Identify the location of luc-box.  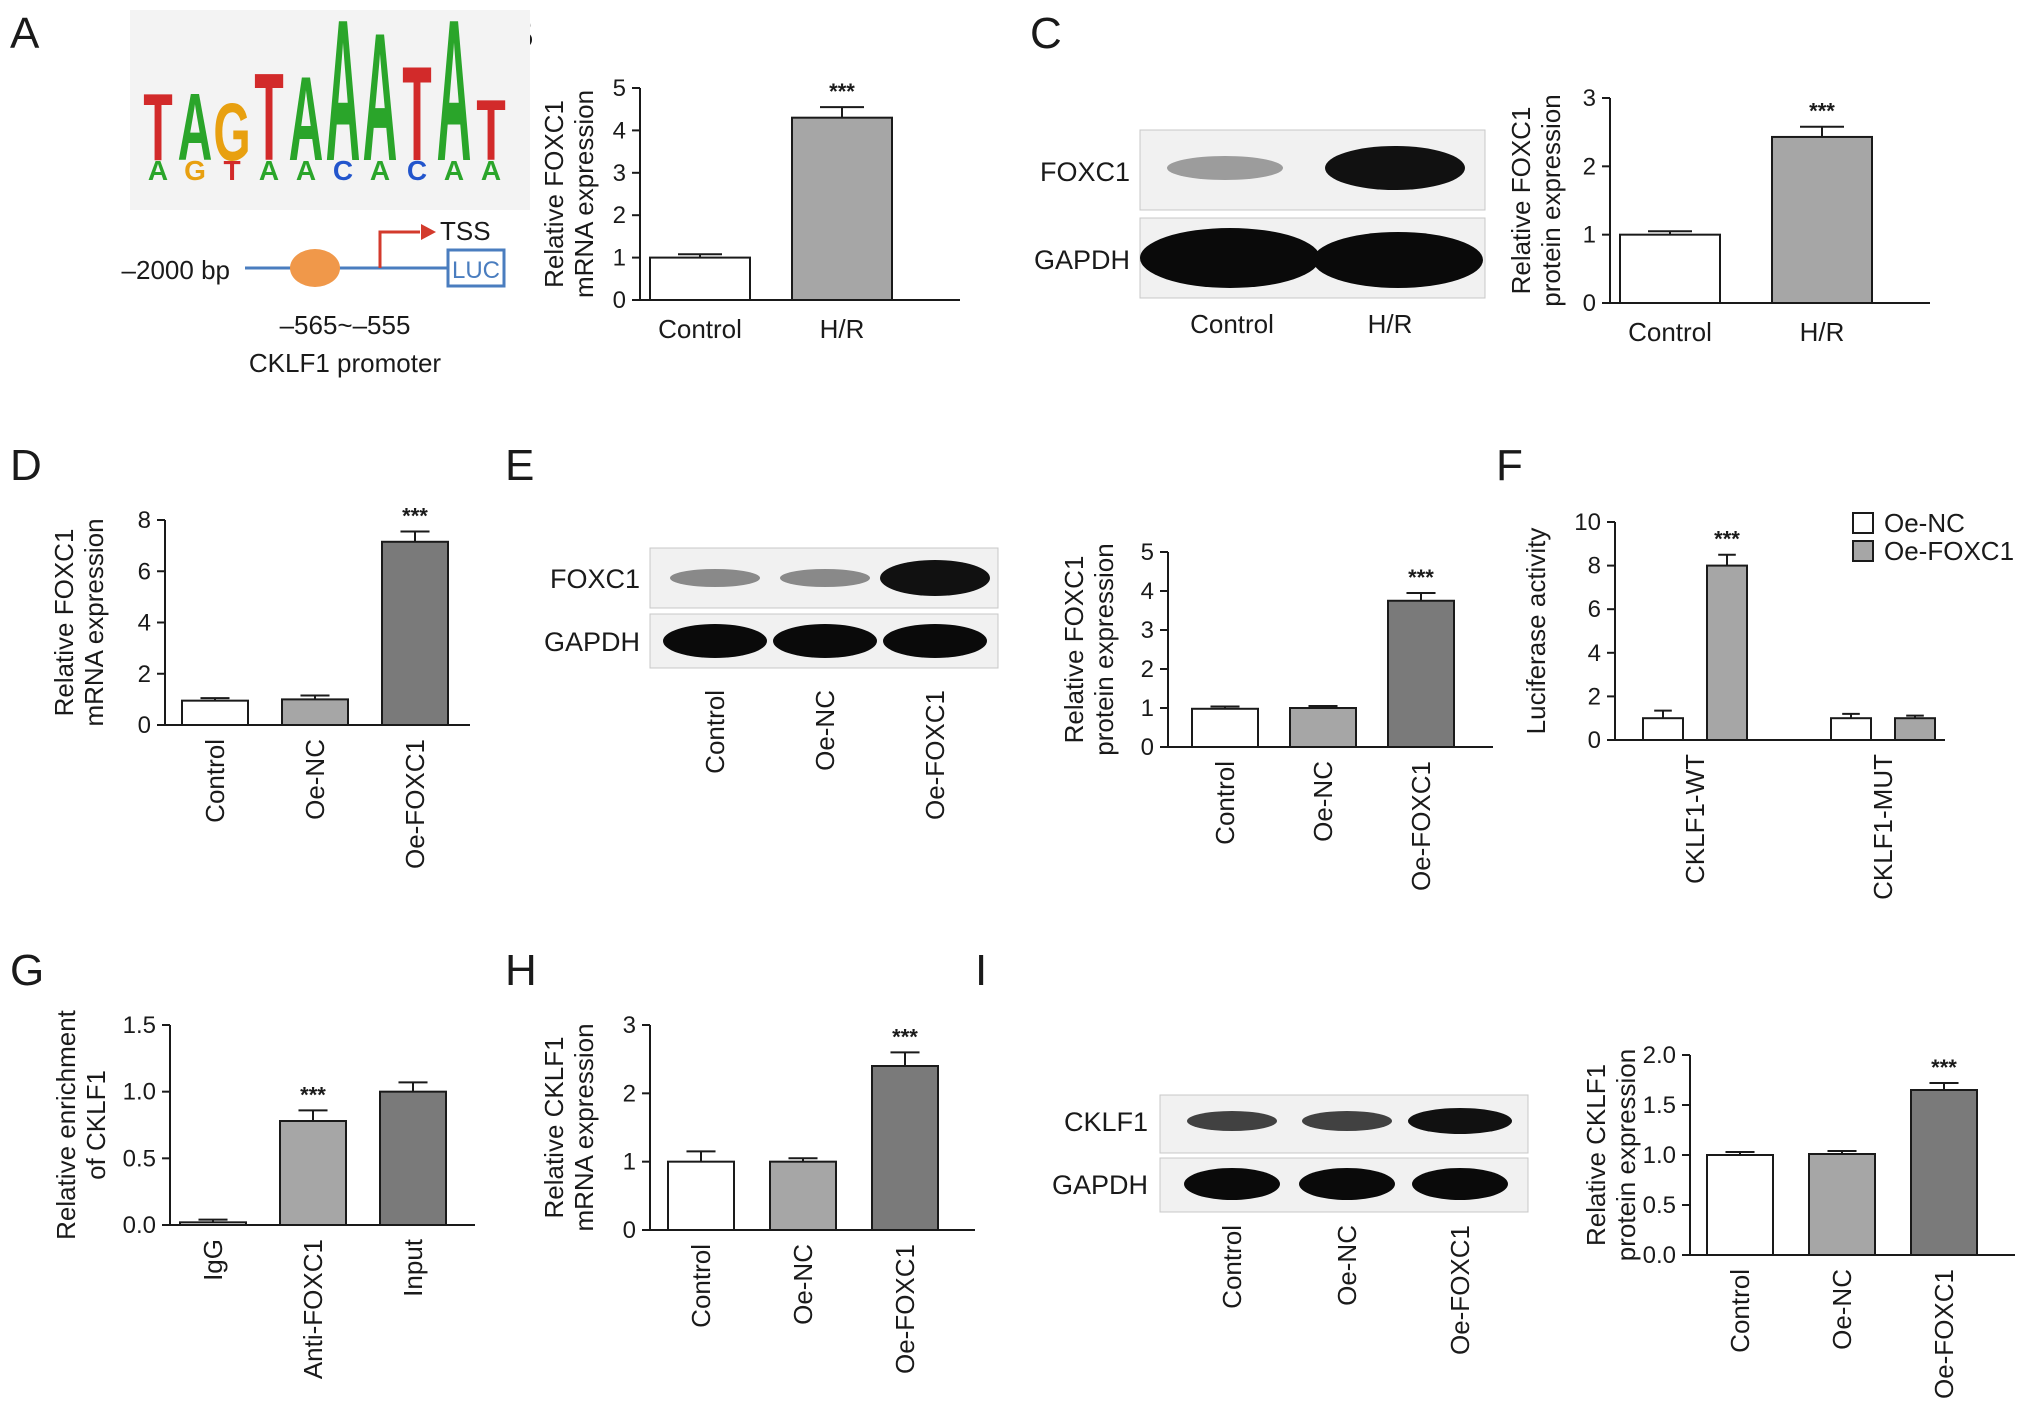
(476, 268).